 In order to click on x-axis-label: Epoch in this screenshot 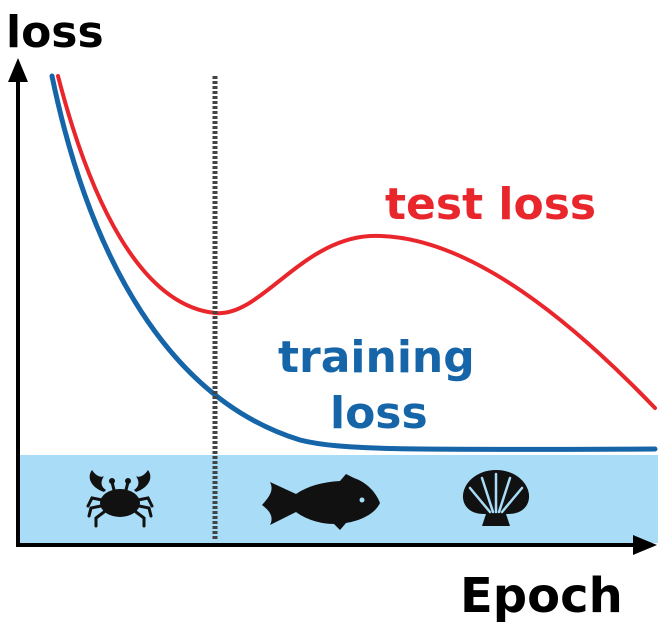, I will do `click(541, 596)`.